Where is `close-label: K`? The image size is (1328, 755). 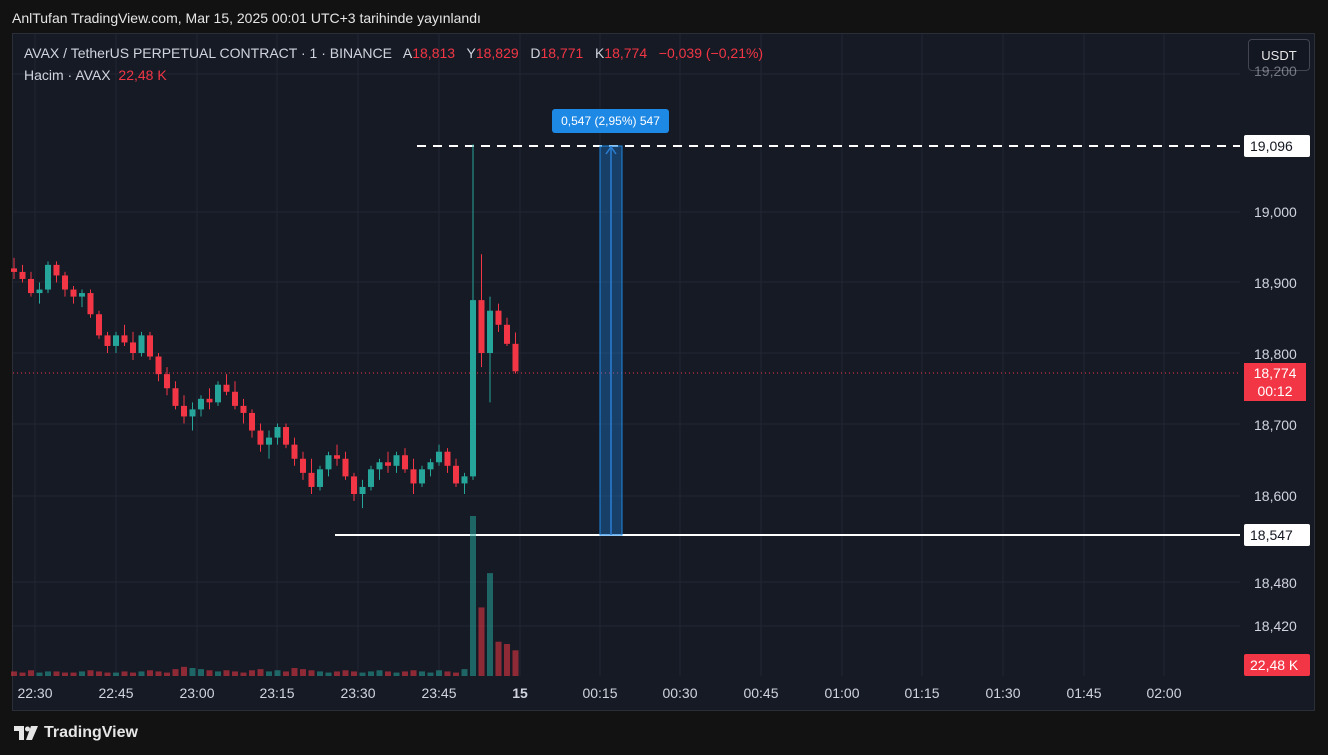
close-label: K is located at coordinates (599, 53).